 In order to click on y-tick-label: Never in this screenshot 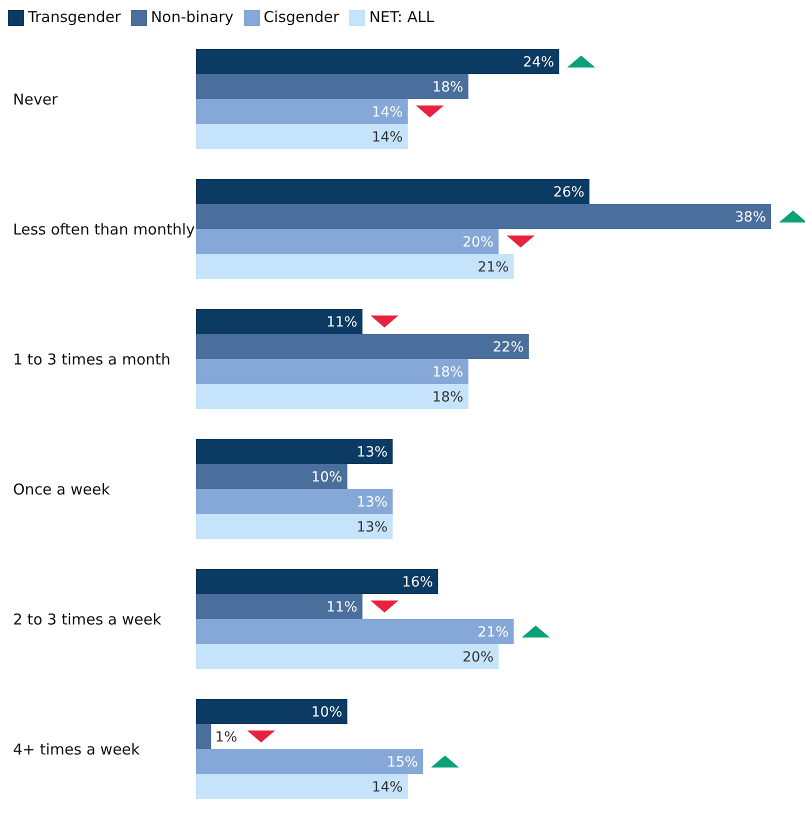, I will do `click(36, 99)`.